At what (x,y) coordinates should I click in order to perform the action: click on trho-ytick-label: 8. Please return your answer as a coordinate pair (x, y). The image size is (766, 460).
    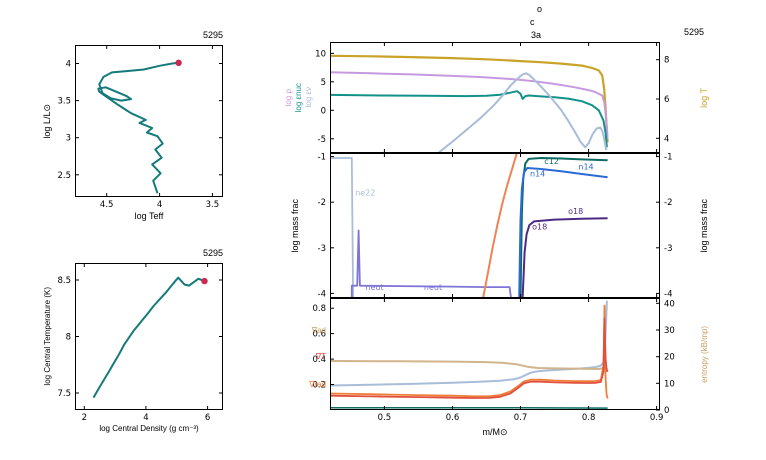
    Looking at the image, I should click on (68, 338).